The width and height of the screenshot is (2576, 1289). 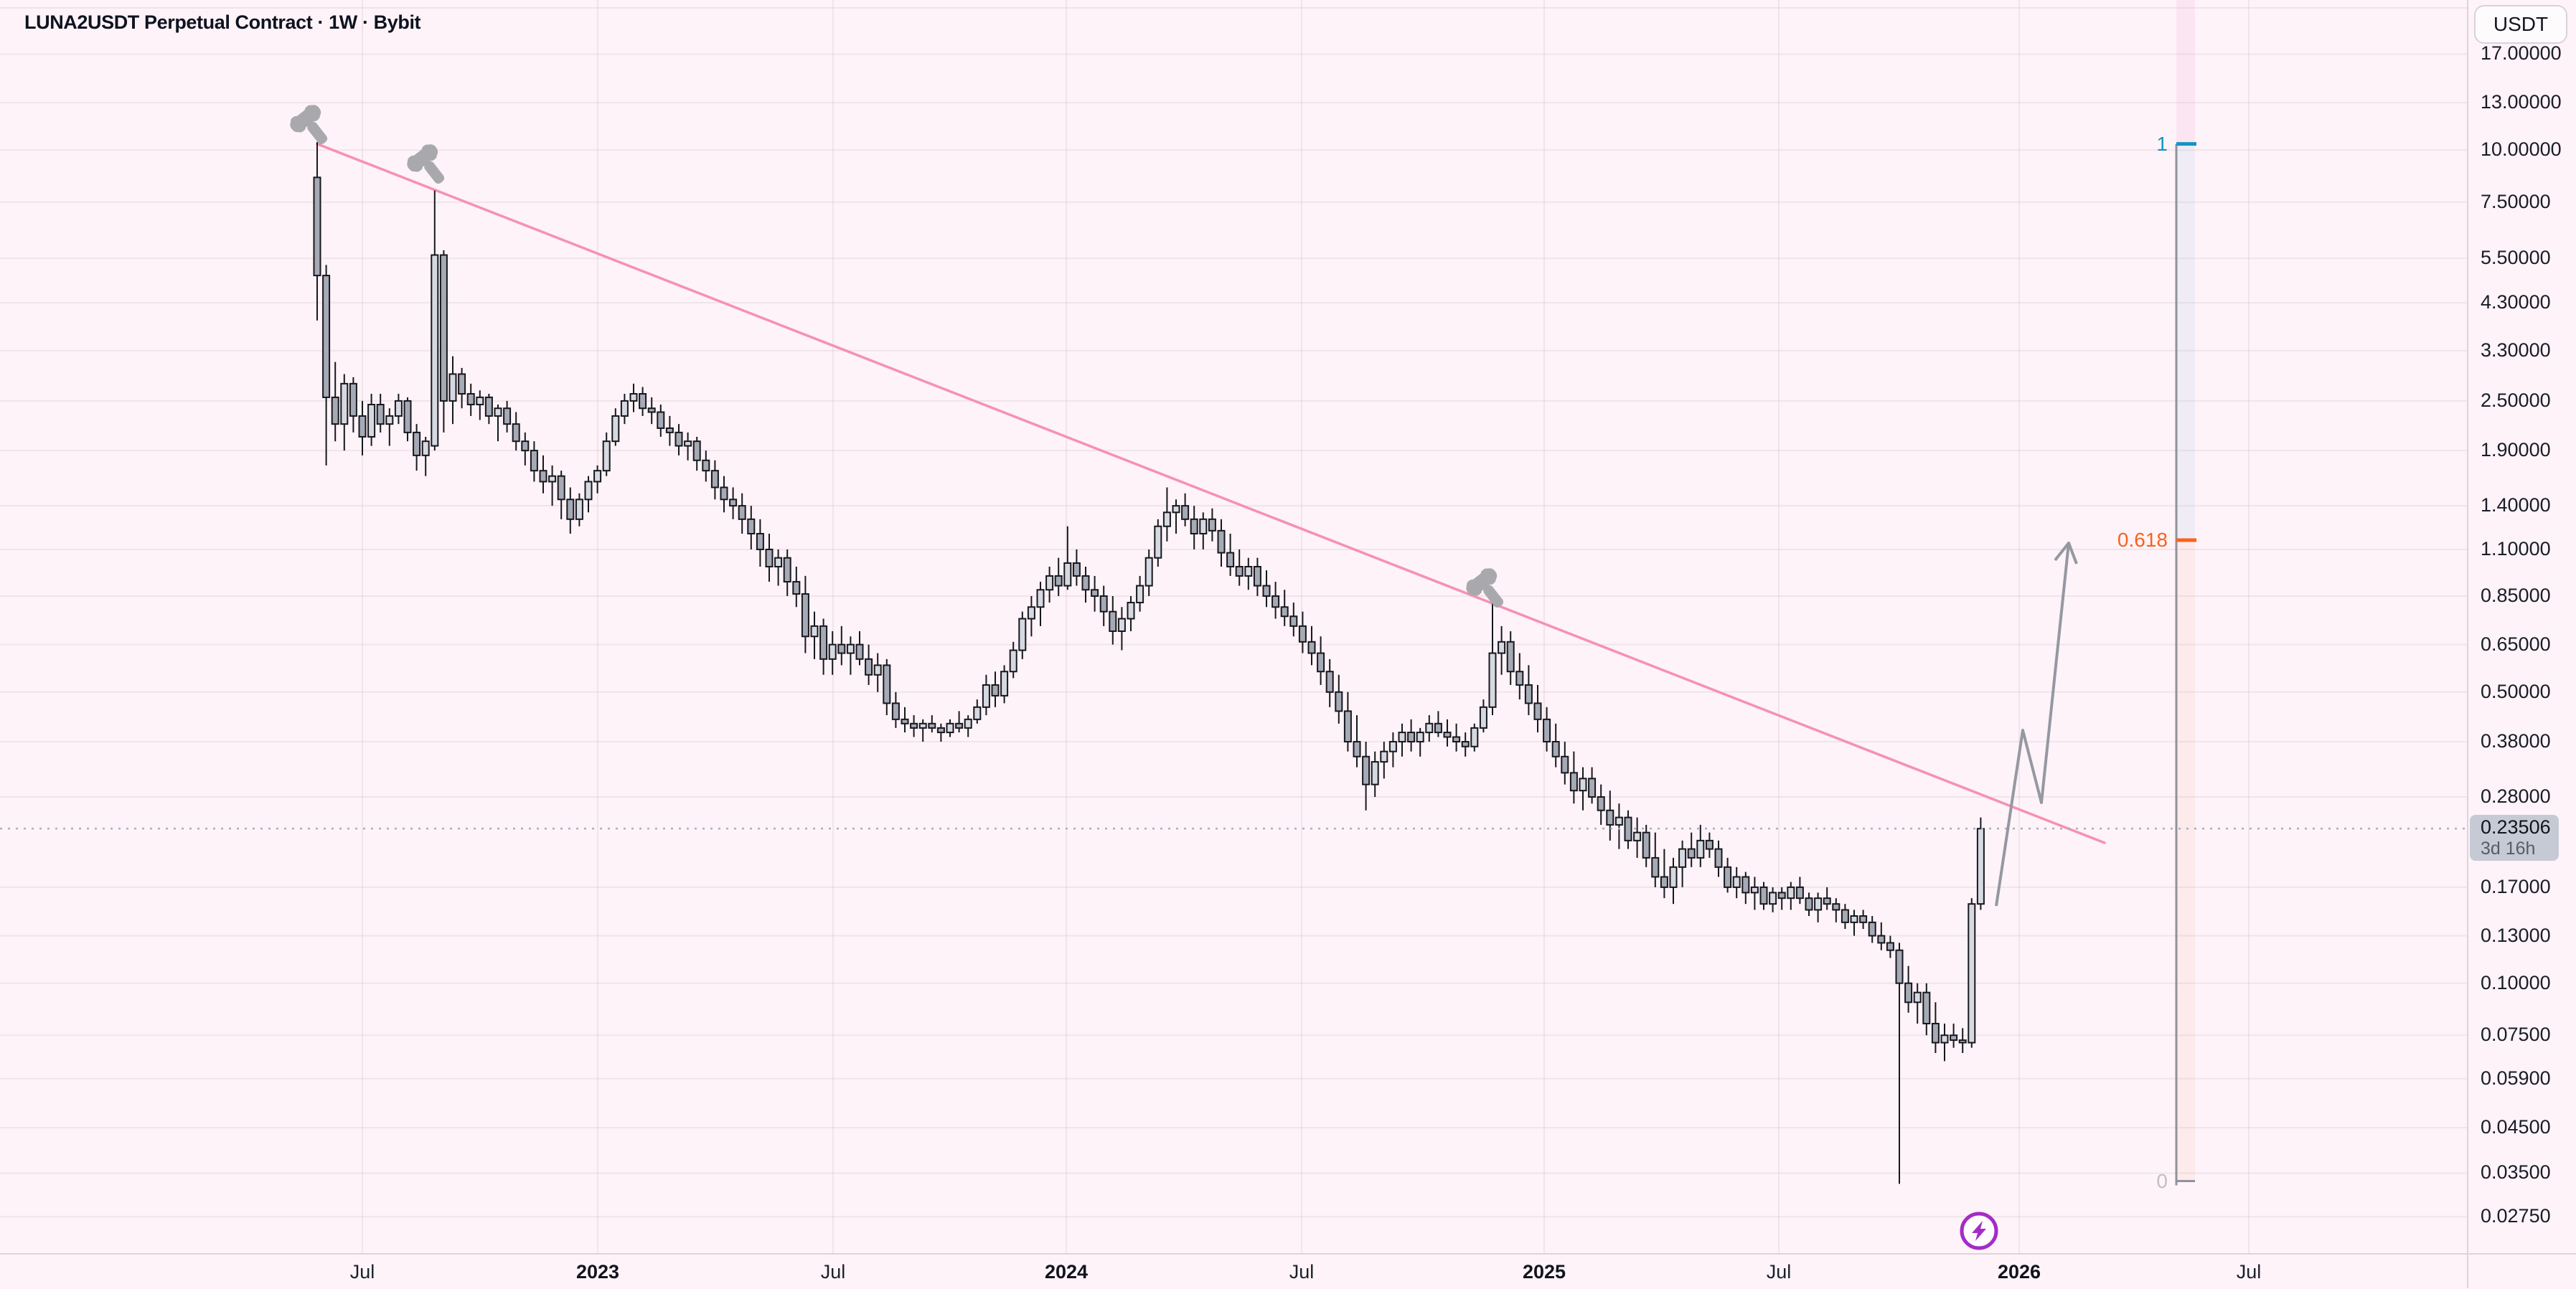 I want to click on time-tick-year: 2026, so click(x=2019, y=1272).